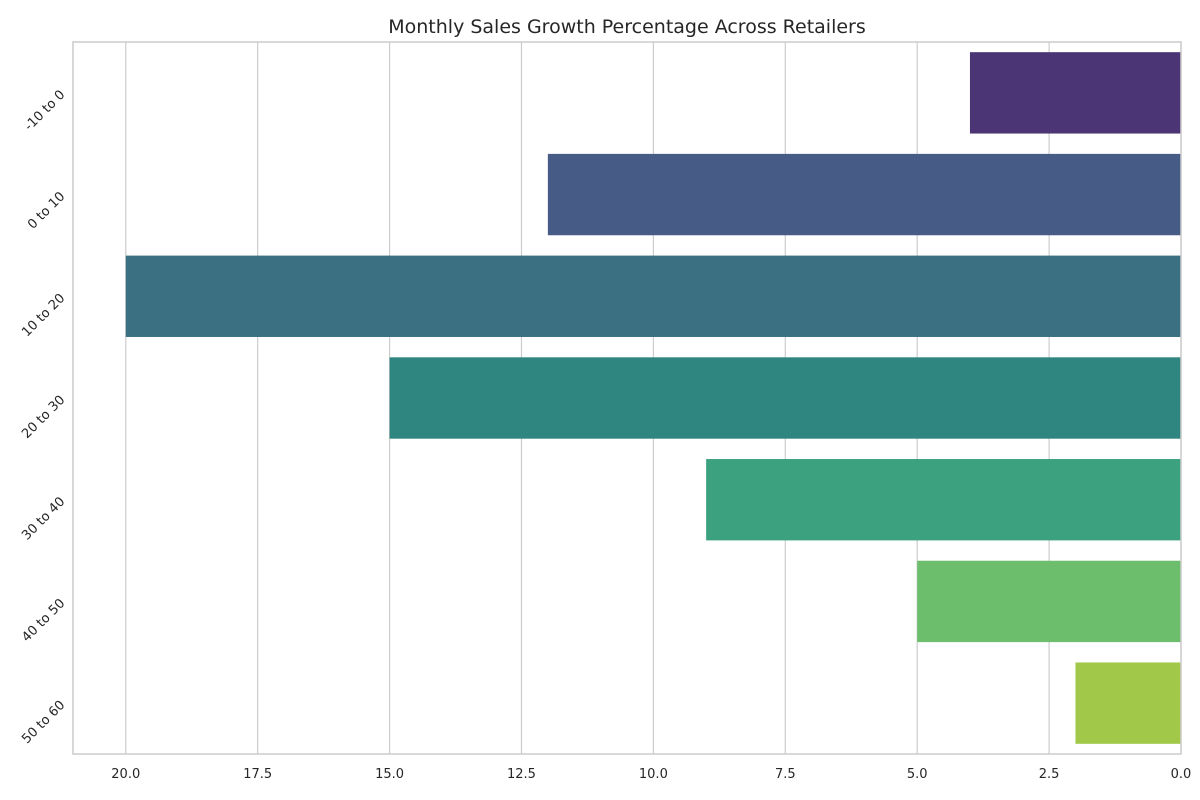 This screenshot has height=800, width=1200. What do you see at coordinates (257, 774) in the screenshot?
I see `x-tick-label: 17.5` at bounding box center [257, 774].